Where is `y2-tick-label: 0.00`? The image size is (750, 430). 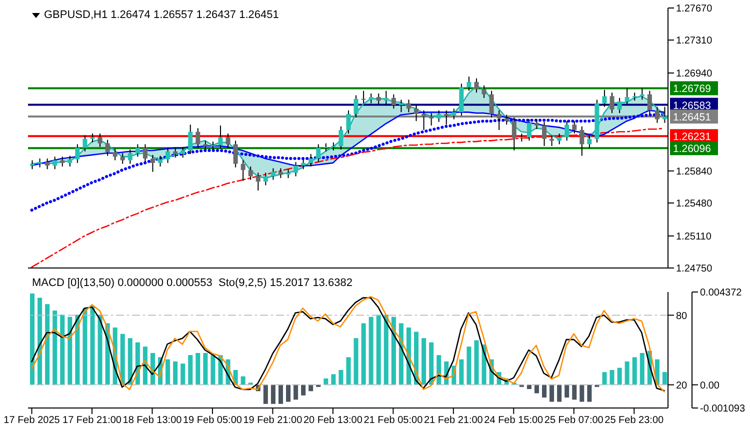
y2-tick-label: 0.00 is located at coordinates (710, 386).